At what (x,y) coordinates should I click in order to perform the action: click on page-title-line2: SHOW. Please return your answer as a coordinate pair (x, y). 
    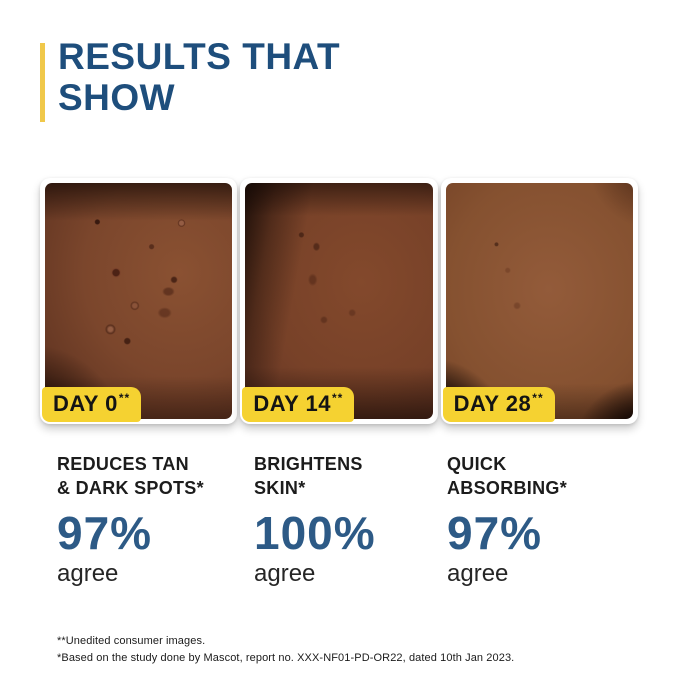
    Looking at the image, I should click on (117, 97).